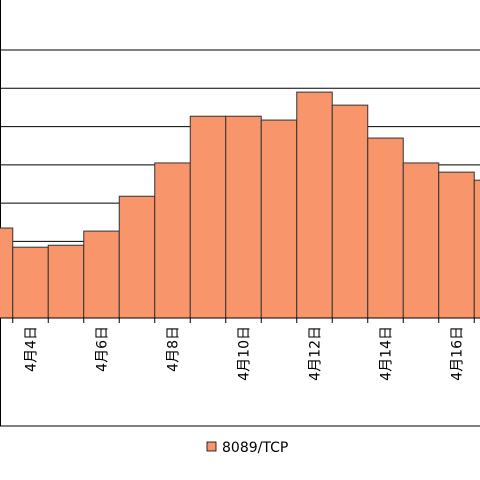 The width and height of the screenshot is (480, 480). Describe the element at coordinates (103, 349) in the screenshot. I see `x-tick-label: 4月6日` at that location.